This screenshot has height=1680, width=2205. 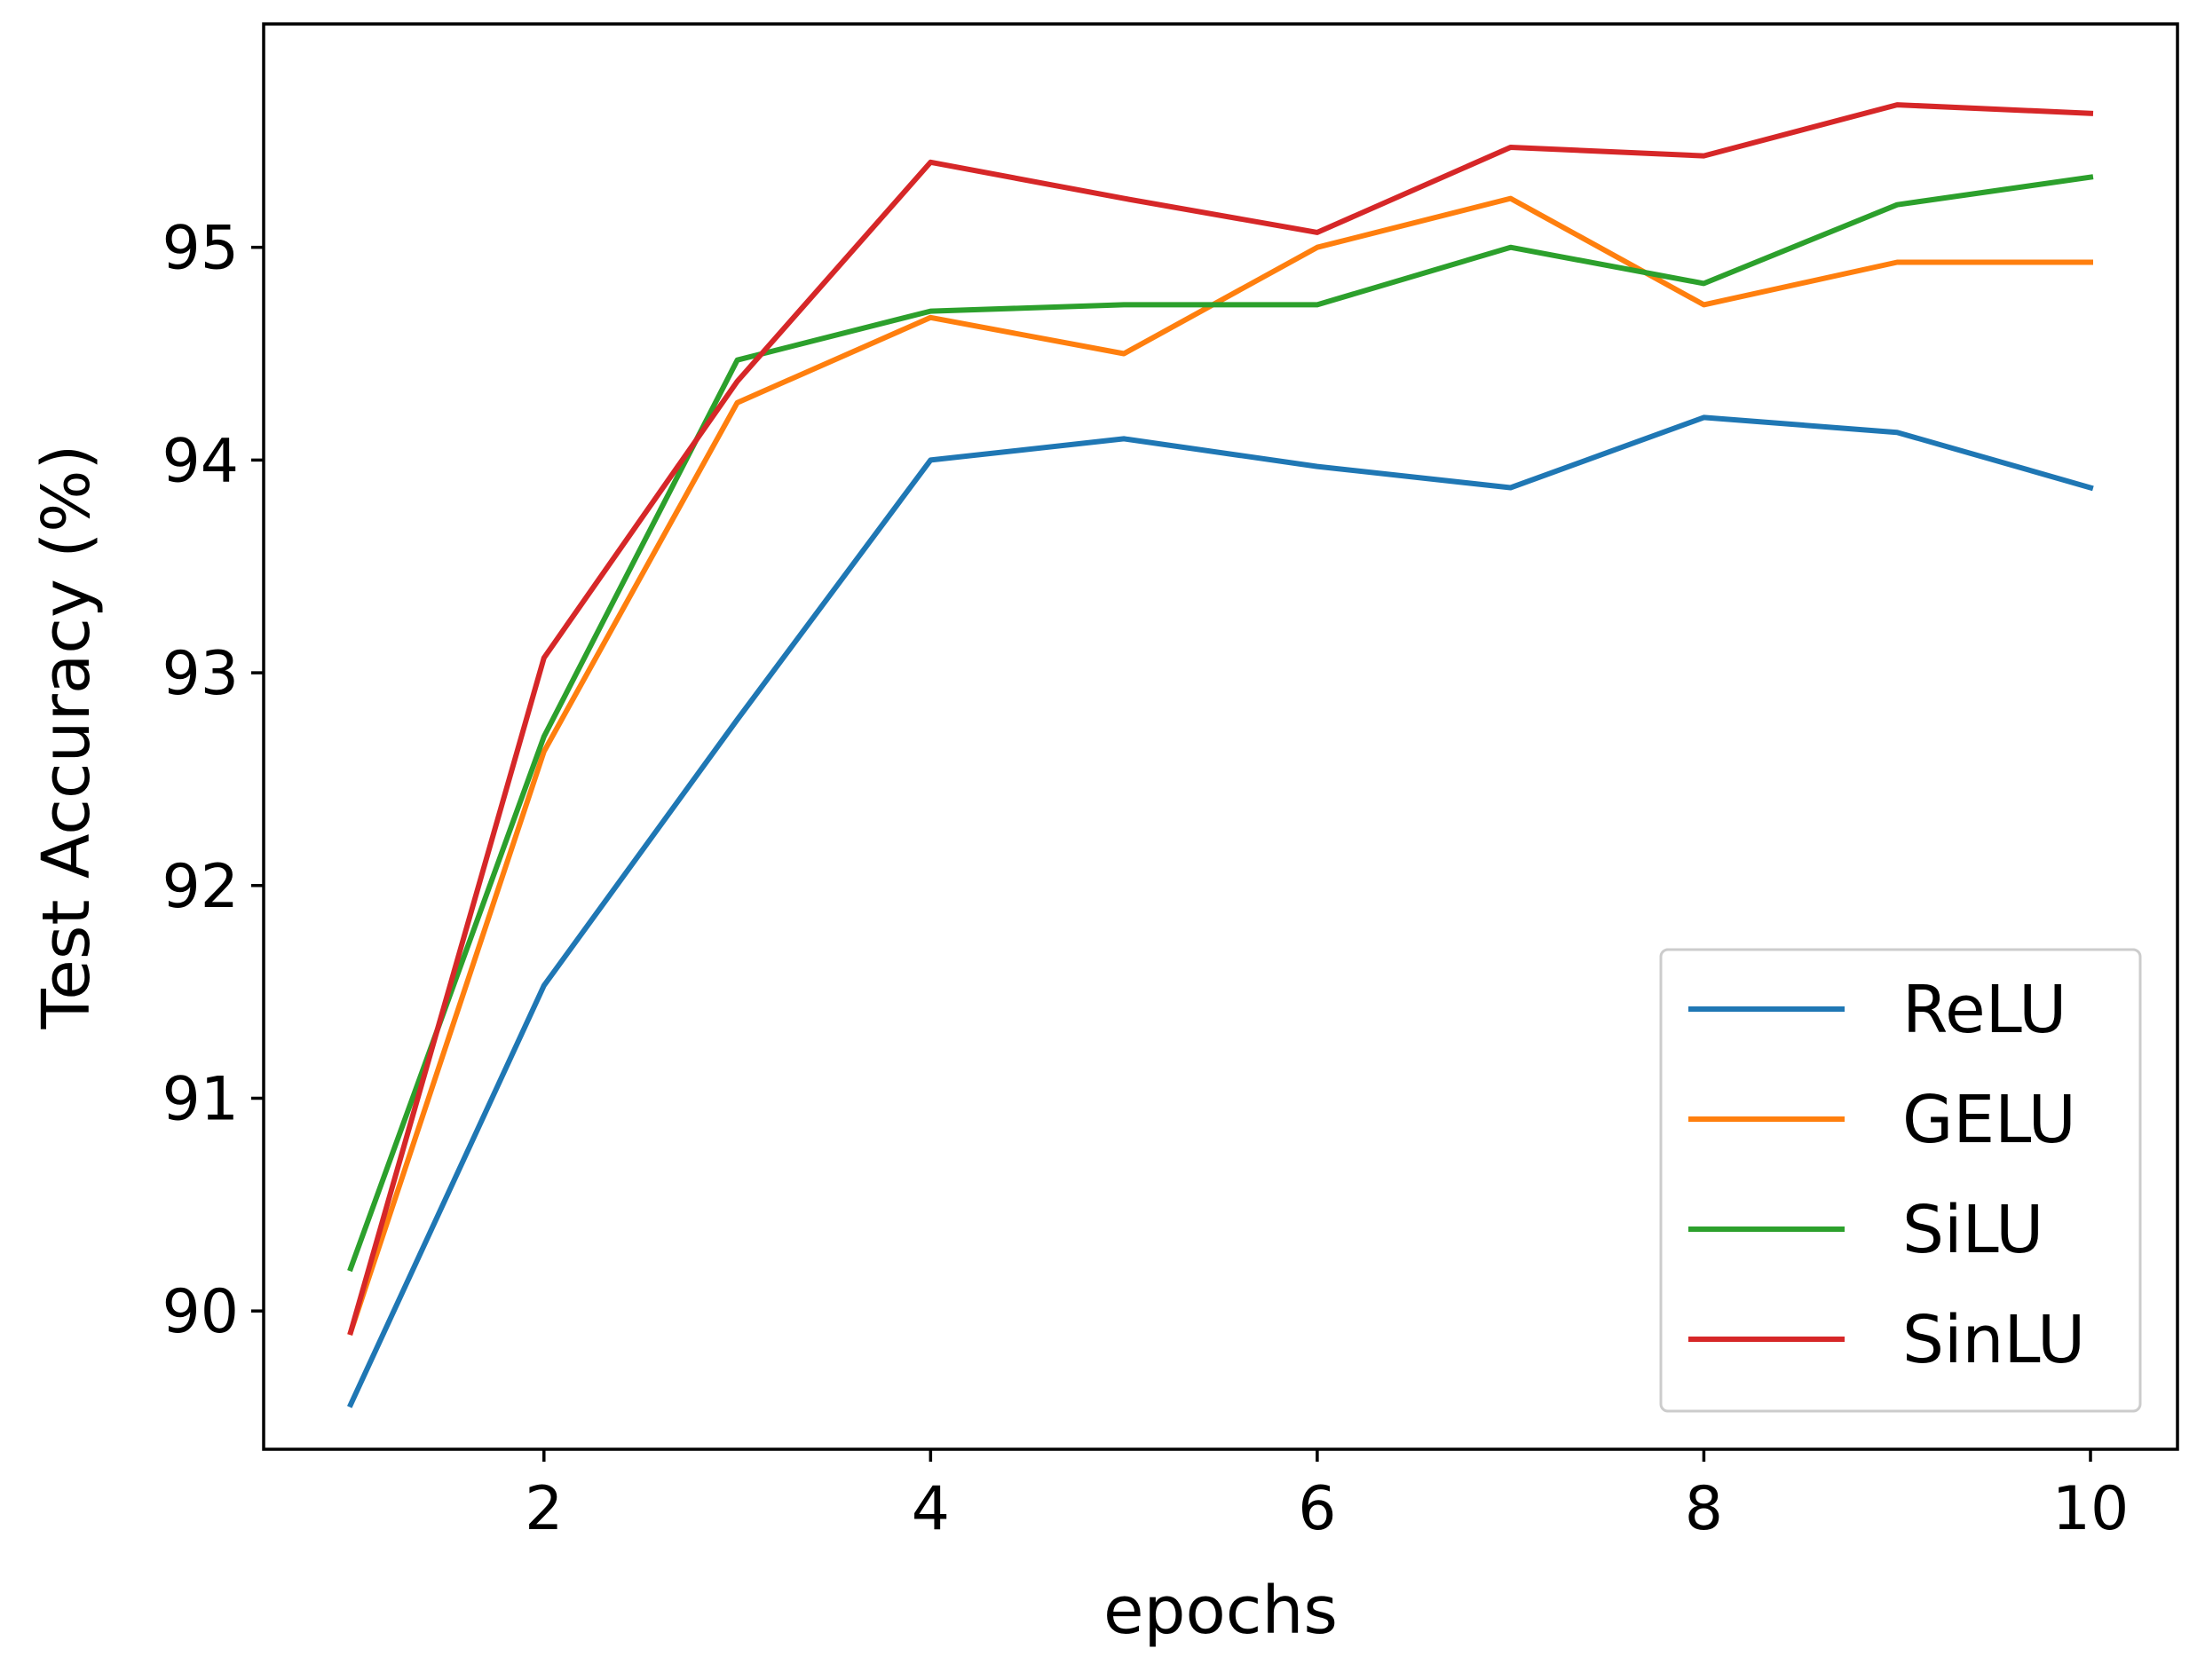 What do you see at coordinates (1984, 1010) in the screenshot?
I see `legend-label-relu: ReLU` at bounding box center [1984, 1010].